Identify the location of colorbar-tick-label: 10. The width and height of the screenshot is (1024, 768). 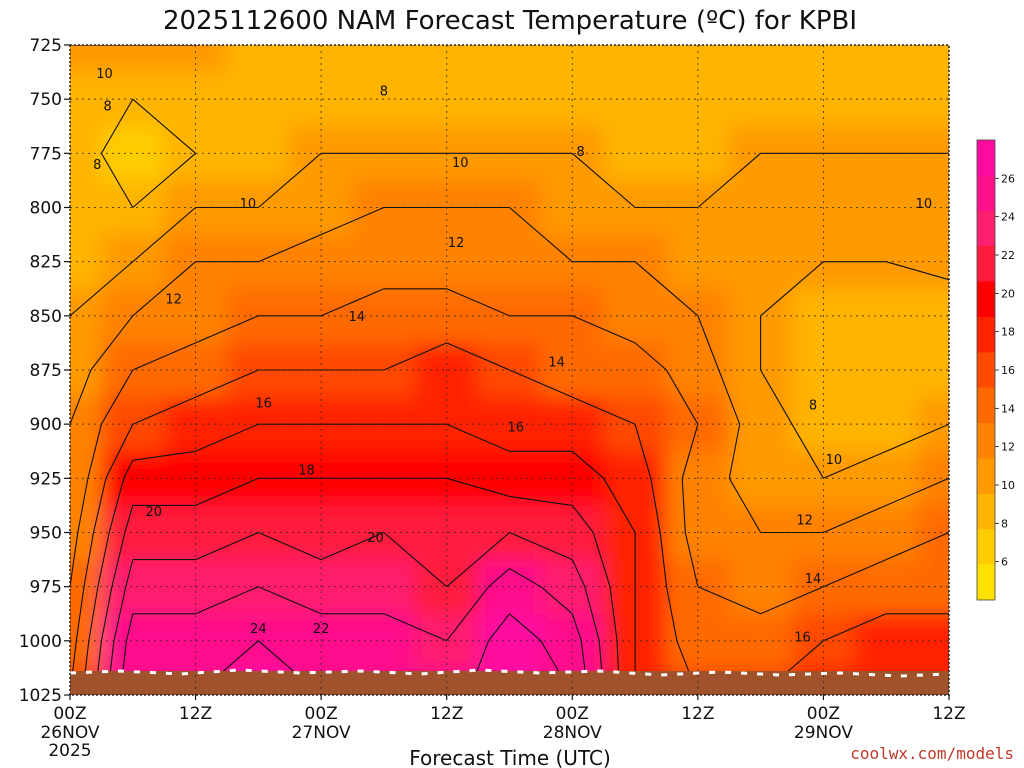
(1008, 485).